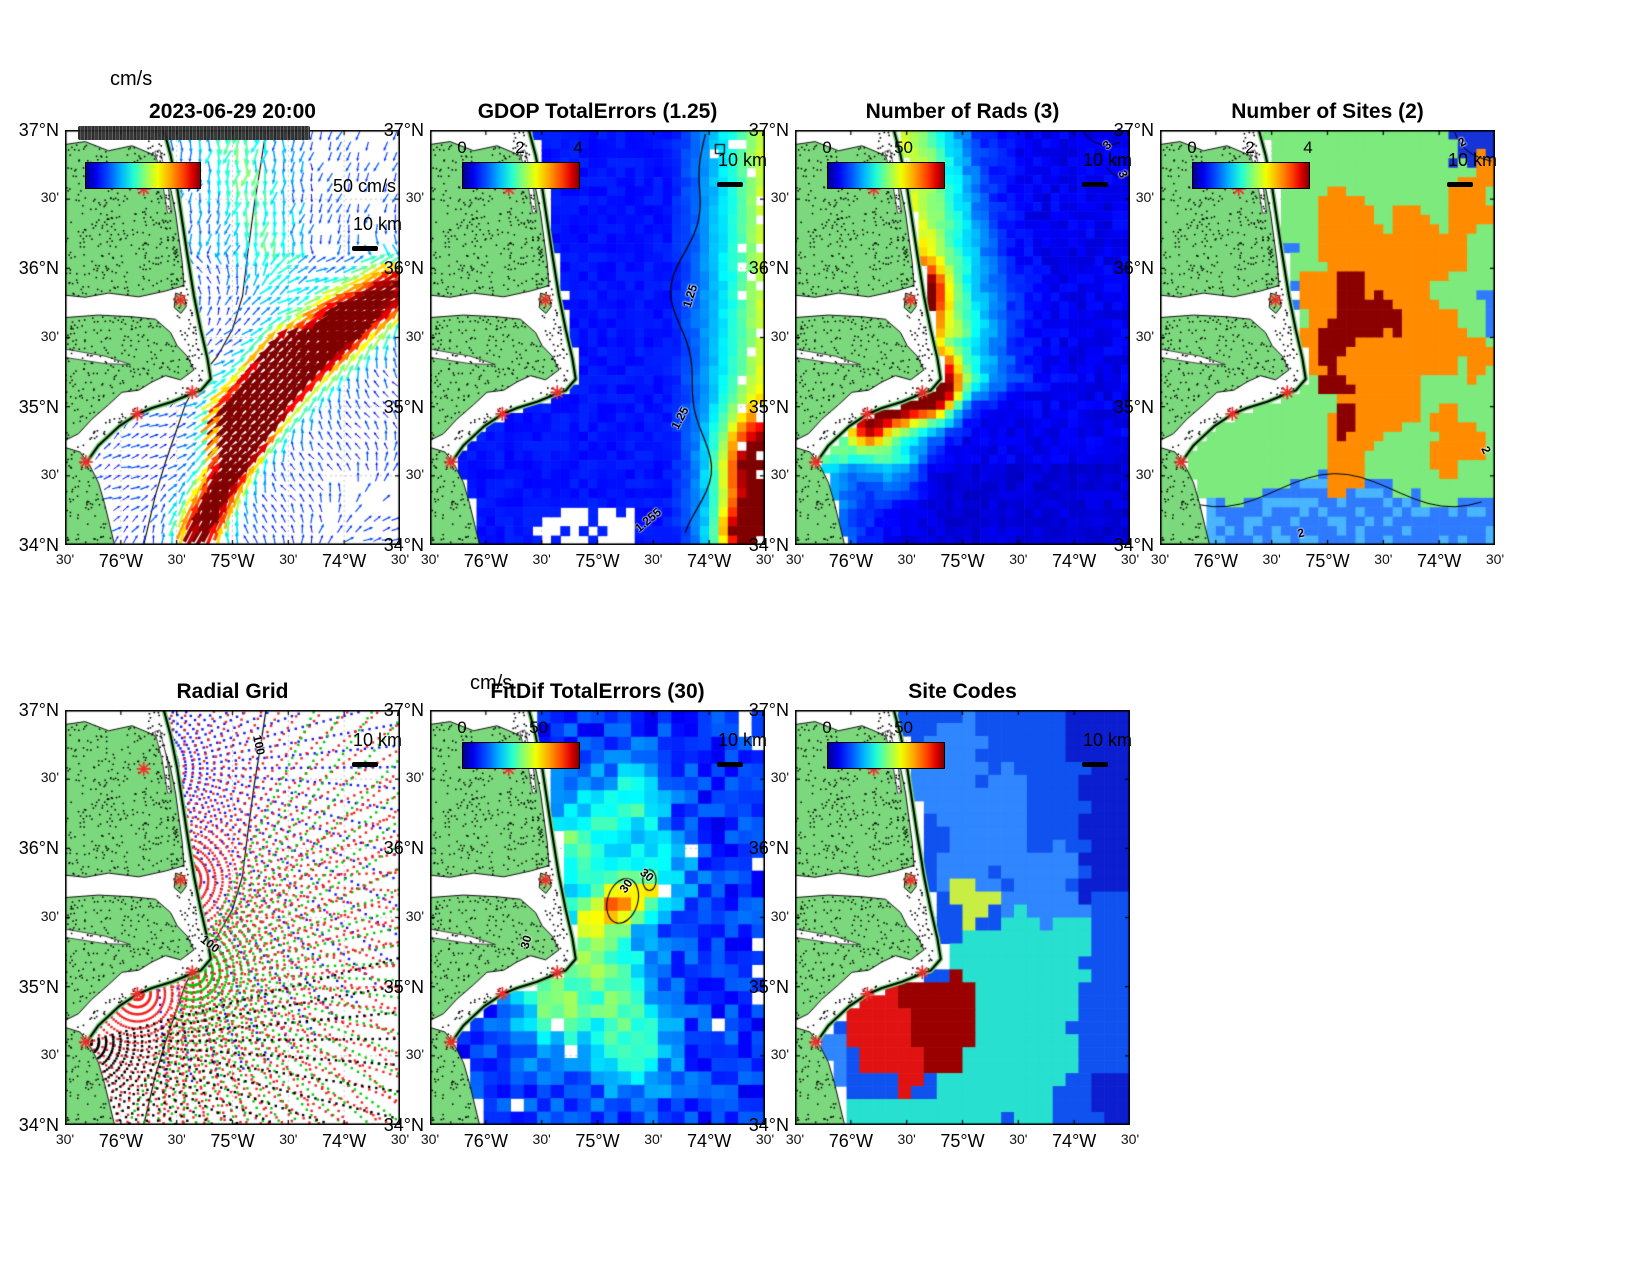  I want to click on colorbar-surface-currents, so click(143, 175).